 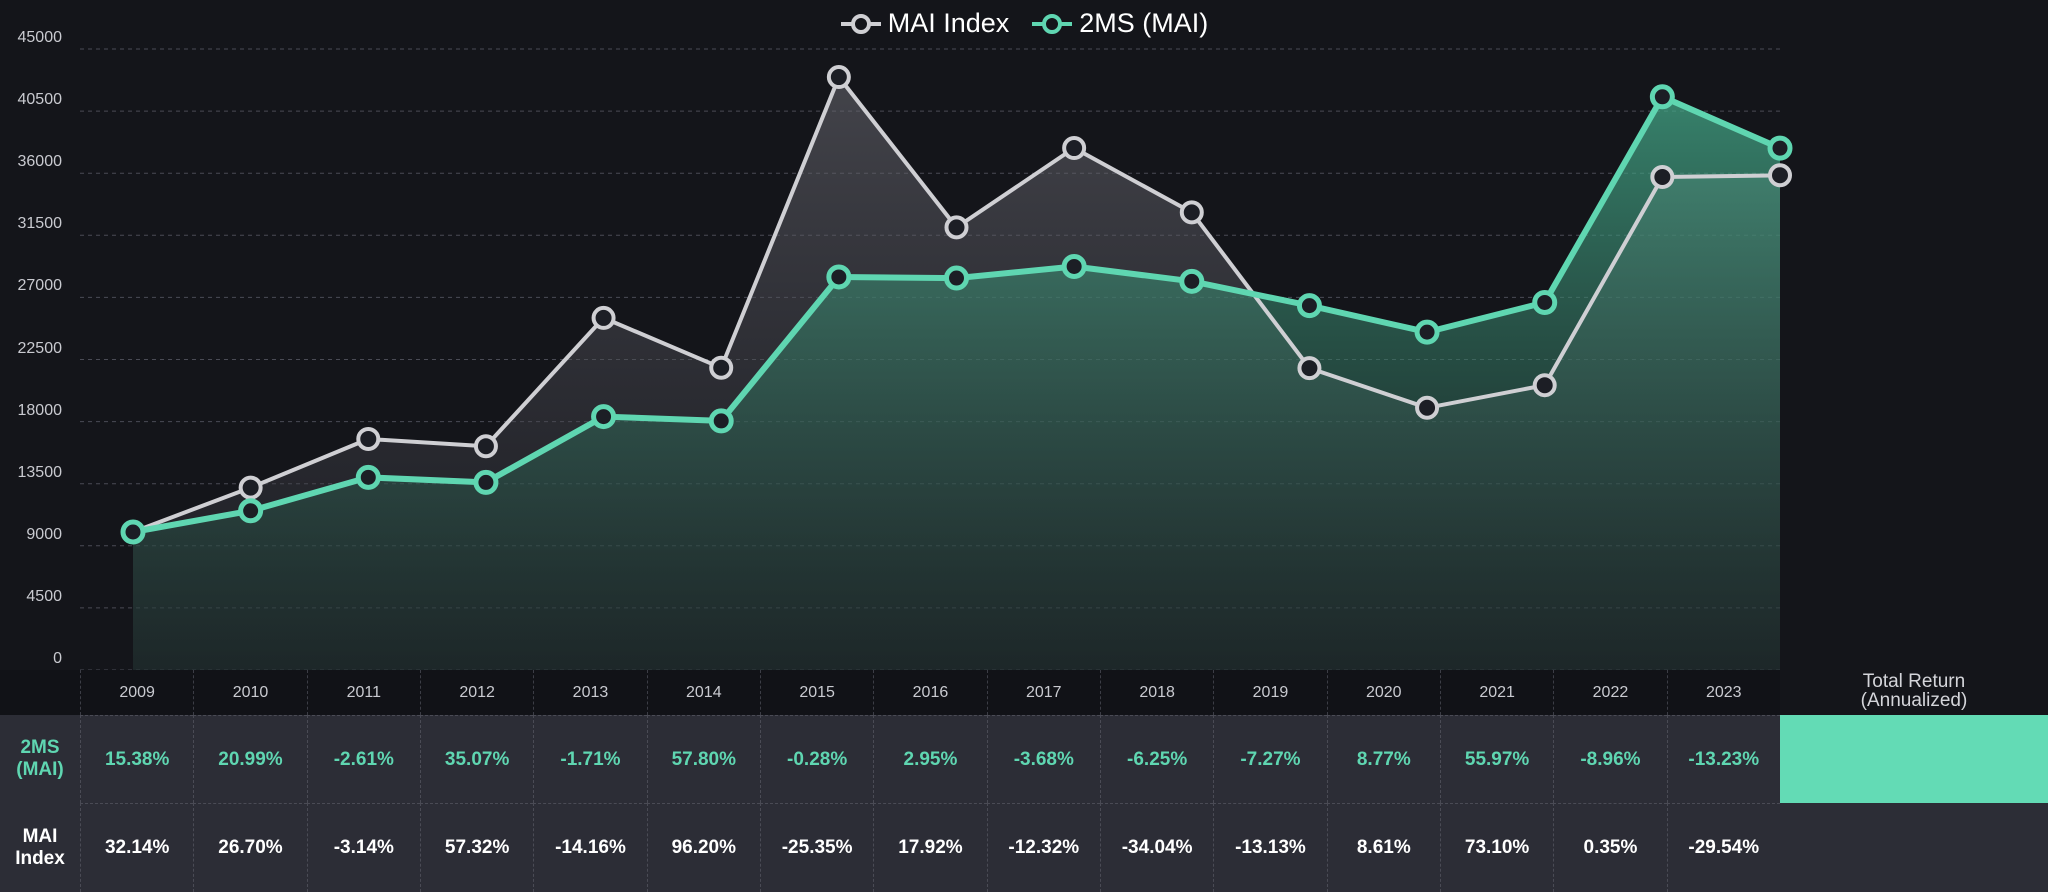 I want to click on total-return-header: Total Return (Annualized), so click(x=1914, y=690).